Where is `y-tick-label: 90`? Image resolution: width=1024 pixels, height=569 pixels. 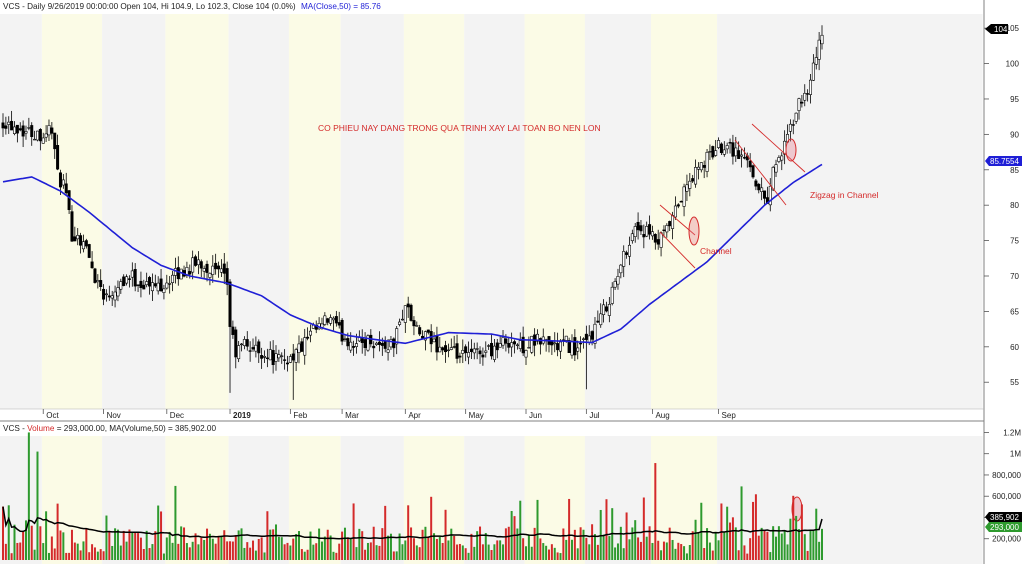 y-tick-label: 90 is located at coordinates (1014, 134).